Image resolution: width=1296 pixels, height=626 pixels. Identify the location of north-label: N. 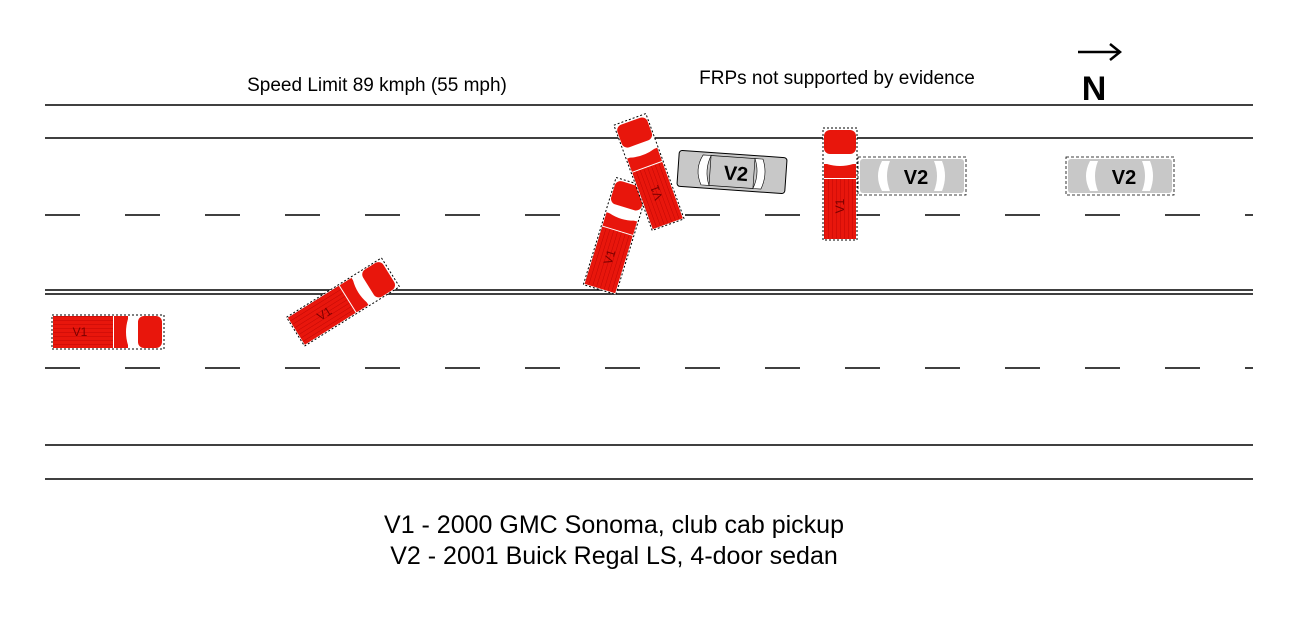
(1094, 89).